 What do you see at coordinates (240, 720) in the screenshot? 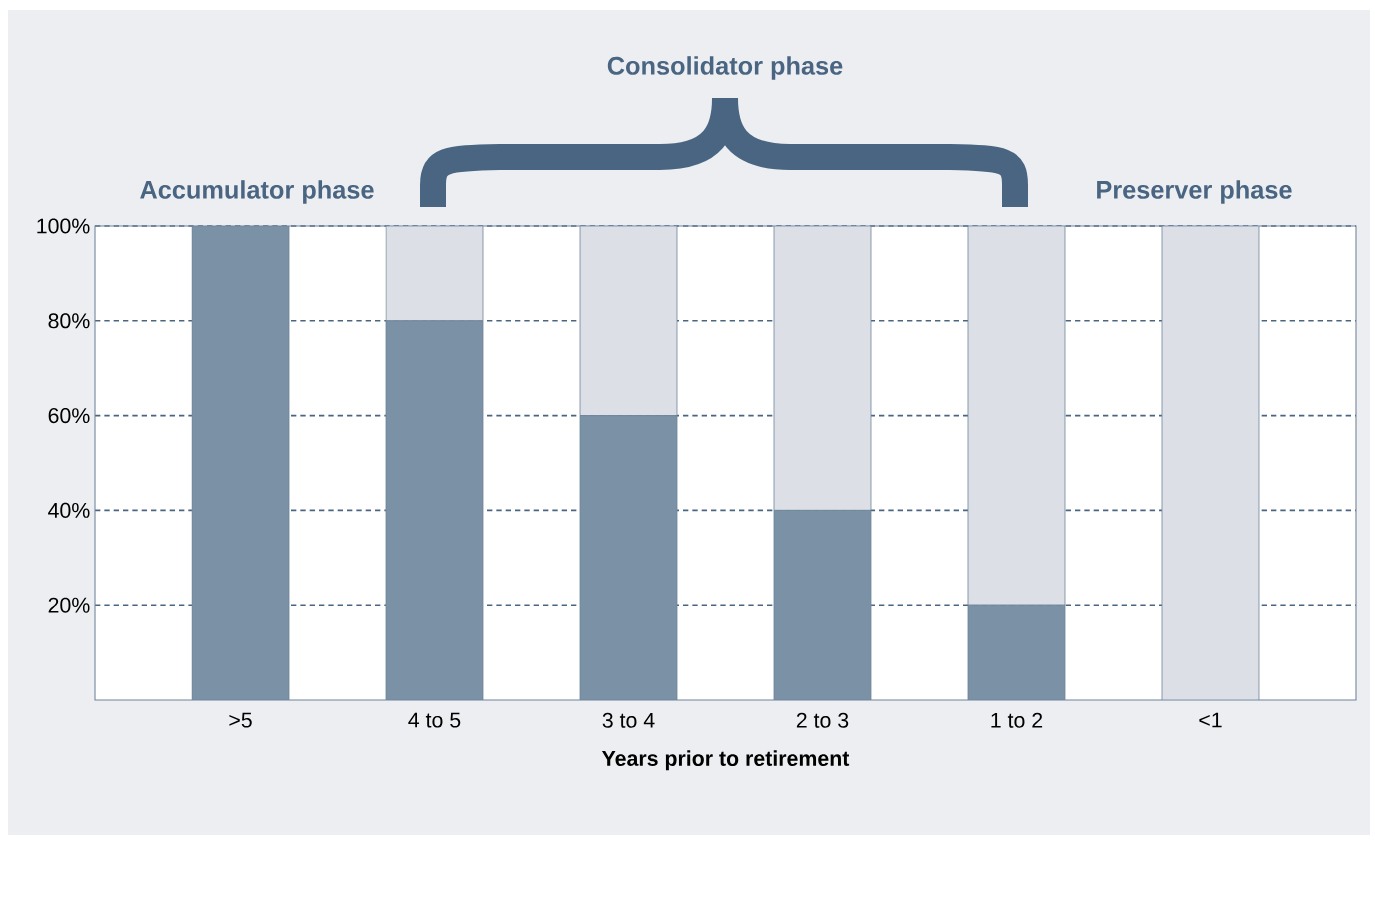
I see `x-tick-label: >5` at bounding box center [240, 720].